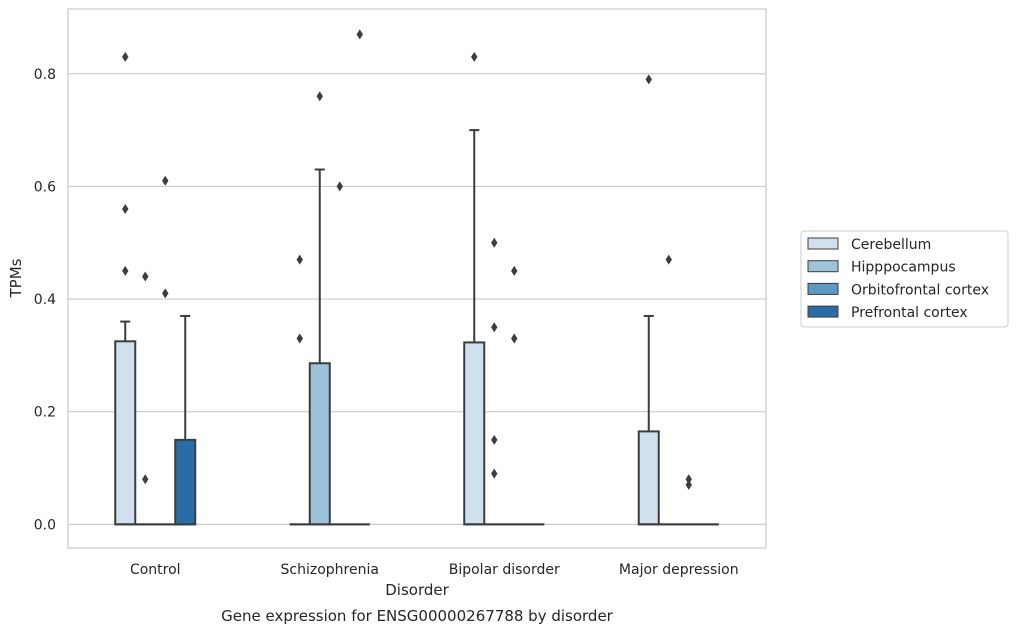 The width and height of the screenshot is (1018, 634). I want to click on x-tick-label: Control, so click(155, 570).